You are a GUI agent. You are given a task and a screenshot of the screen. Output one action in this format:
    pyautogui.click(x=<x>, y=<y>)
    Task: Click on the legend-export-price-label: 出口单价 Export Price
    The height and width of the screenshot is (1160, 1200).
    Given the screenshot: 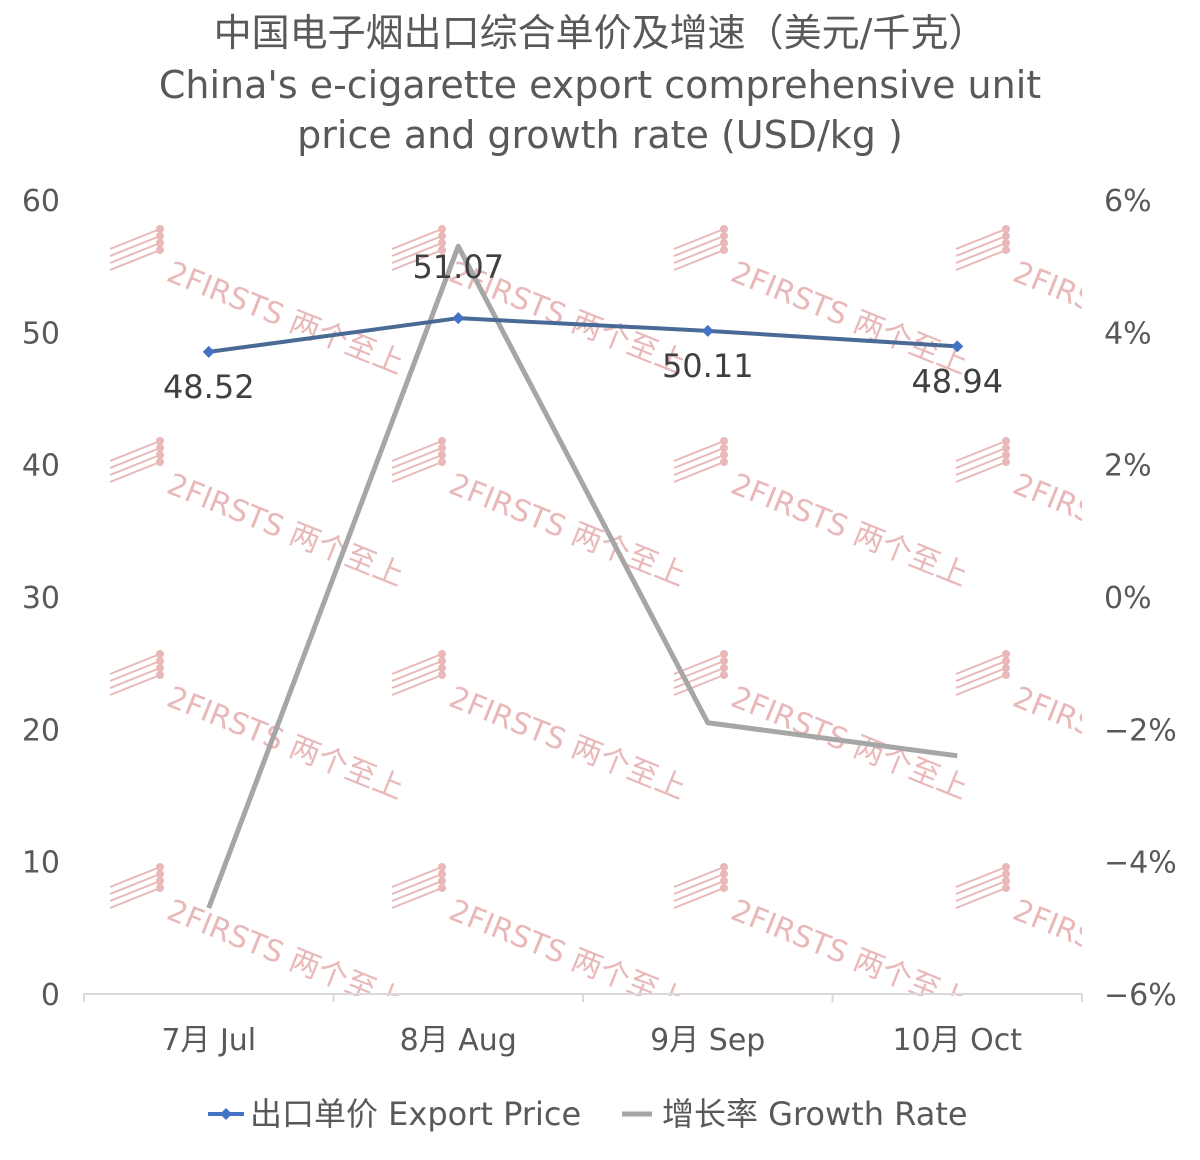 What is the action you would take?
    pyautogui.click(x=415, y=1114)
    